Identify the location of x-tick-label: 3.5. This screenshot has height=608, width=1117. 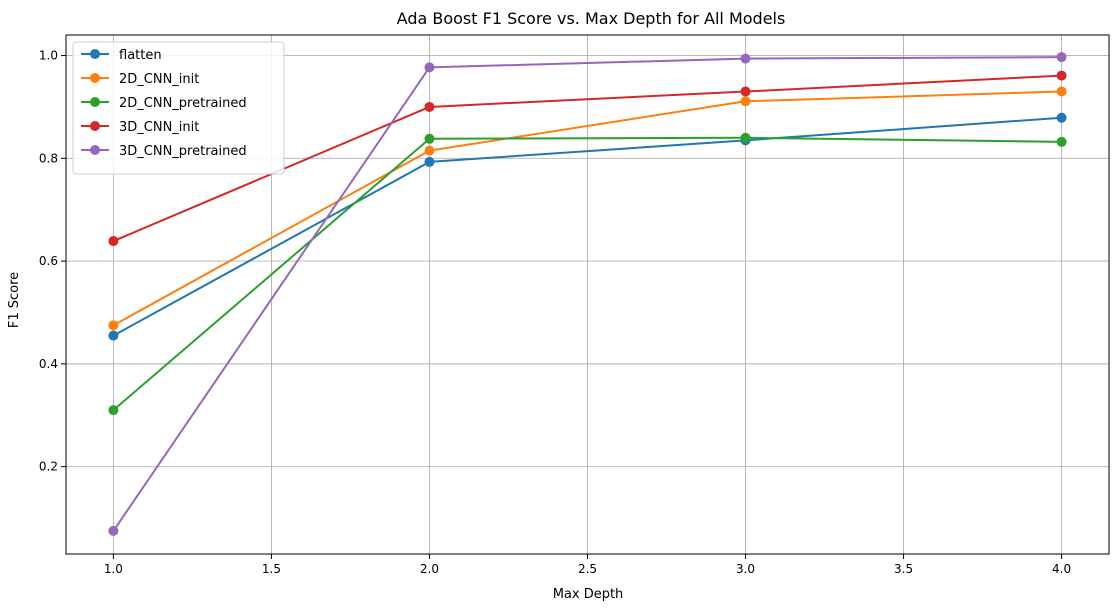
(903, 569).